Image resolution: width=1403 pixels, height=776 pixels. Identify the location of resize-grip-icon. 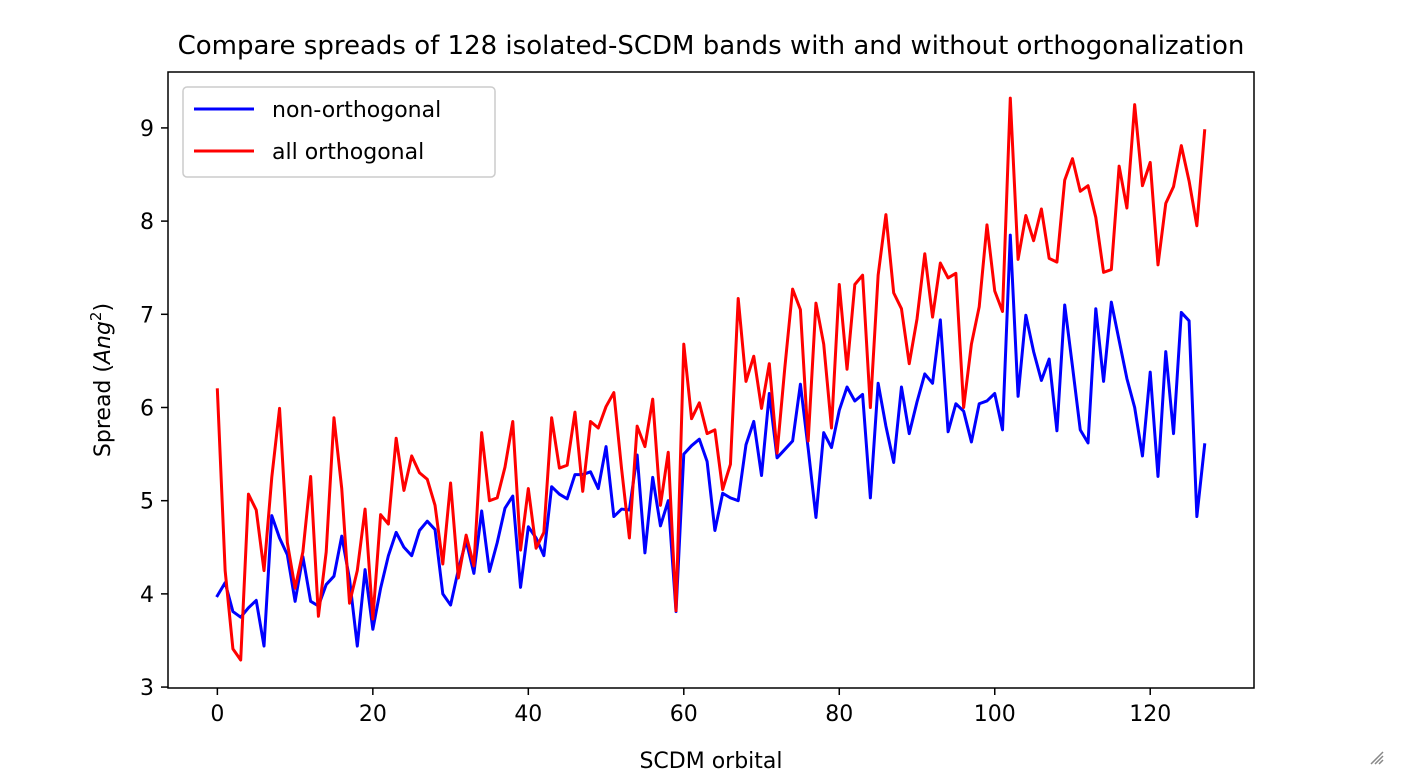
(1377, 758).